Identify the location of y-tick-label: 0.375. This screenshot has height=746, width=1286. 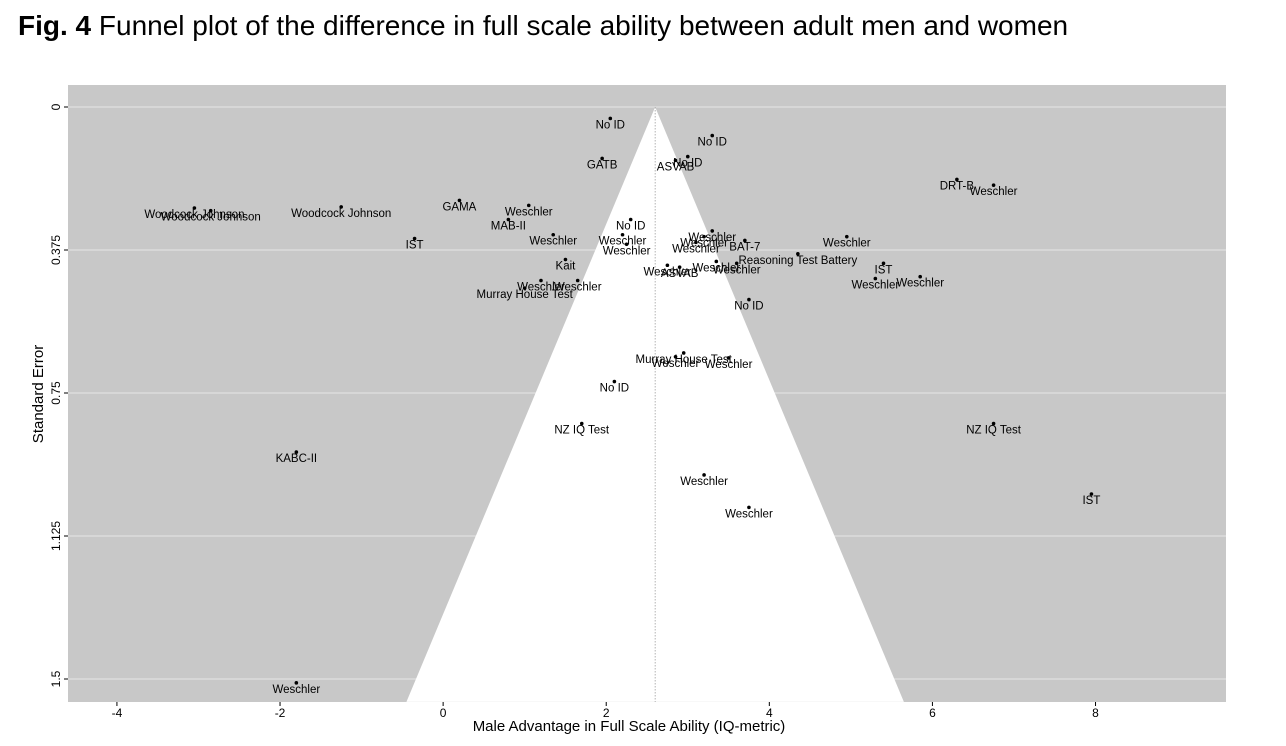
(56, 250).